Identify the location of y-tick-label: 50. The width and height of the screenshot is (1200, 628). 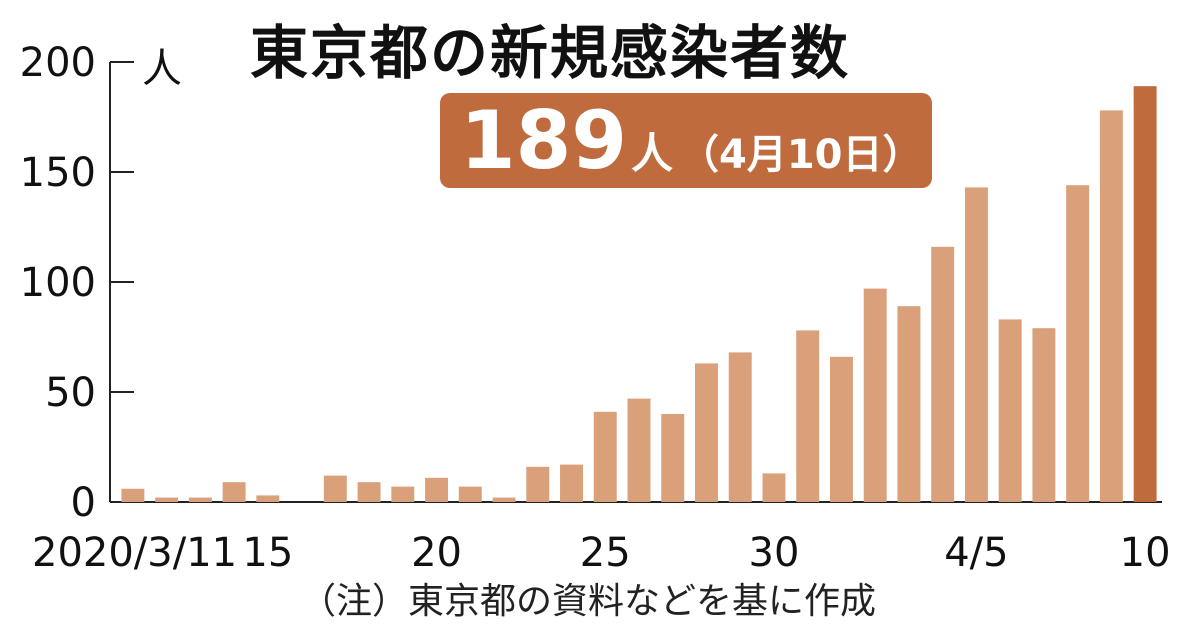
(70, 393).